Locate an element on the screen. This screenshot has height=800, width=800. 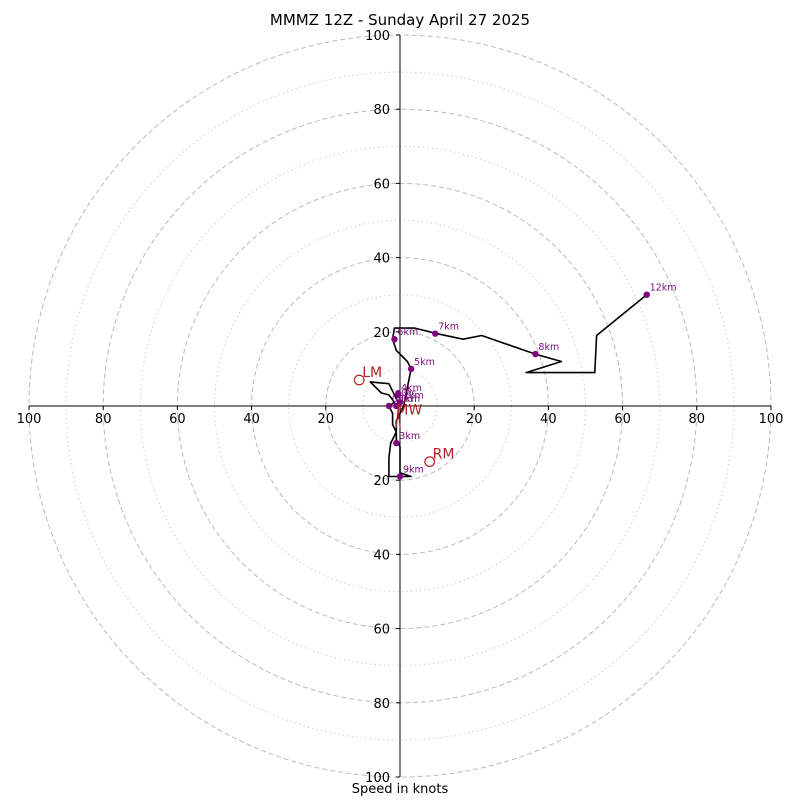
height-marker-label: 7km is located at coordinates (448, 327).